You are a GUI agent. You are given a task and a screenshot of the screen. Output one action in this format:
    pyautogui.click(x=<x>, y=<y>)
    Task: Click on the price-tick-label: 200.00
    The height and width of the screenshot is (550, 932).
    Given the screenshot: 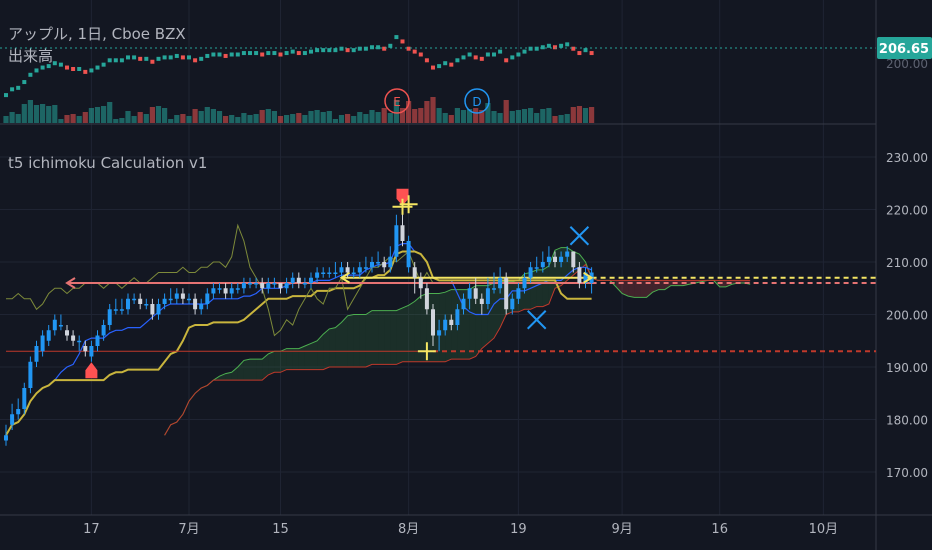 What is the action you would take?
    pyautogui.click(x=907, y=316)
    